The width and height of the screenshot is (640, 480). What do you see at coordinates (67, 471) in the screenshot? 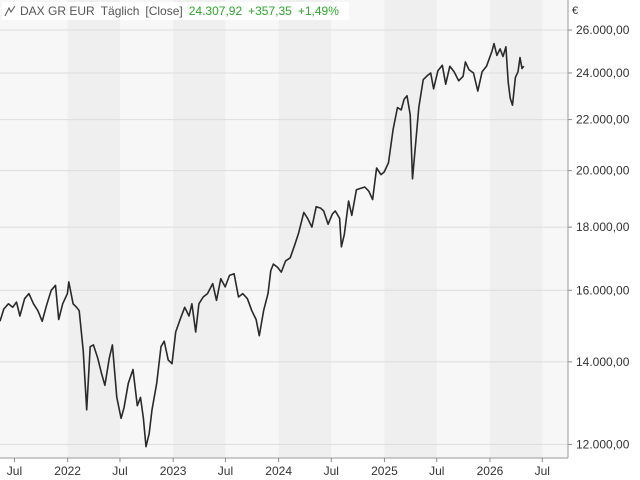
I see `x-tick-label: 2022` at bounding box center [67, 471].